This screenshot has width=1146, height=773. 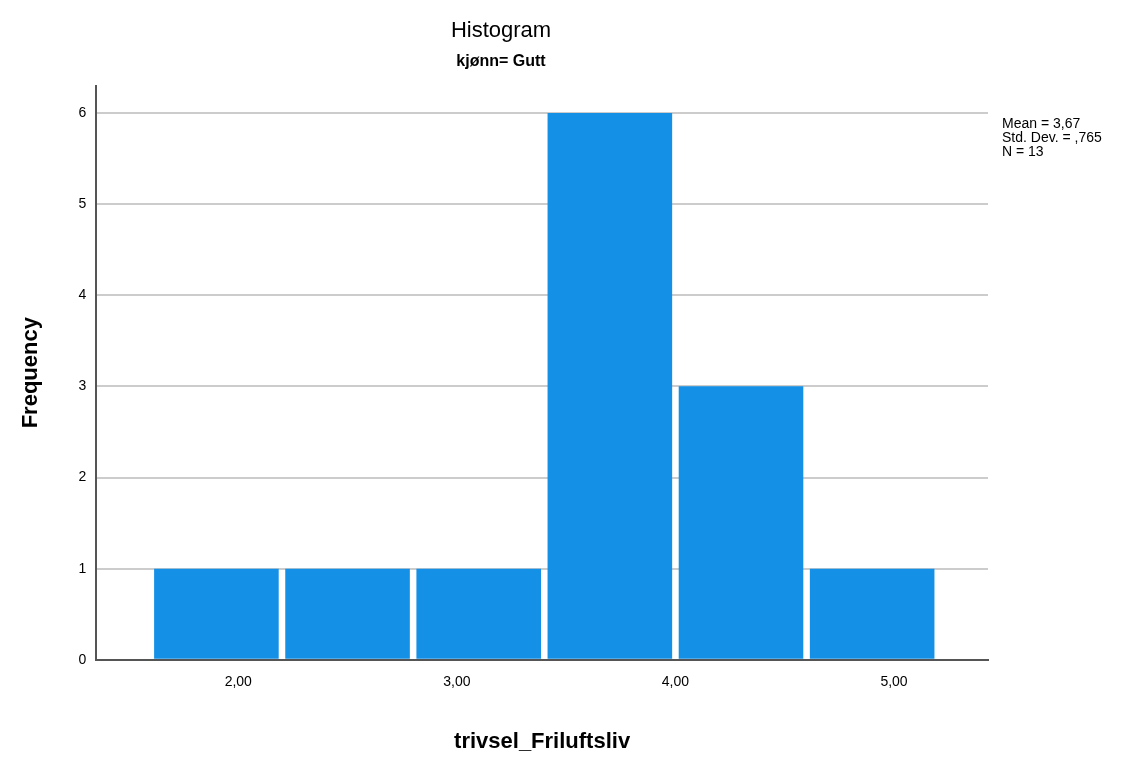 What do you see at coordinates (82, 294) in the screenshot?
I see `y-tick-label: 4` at bounding box center [82, 294].